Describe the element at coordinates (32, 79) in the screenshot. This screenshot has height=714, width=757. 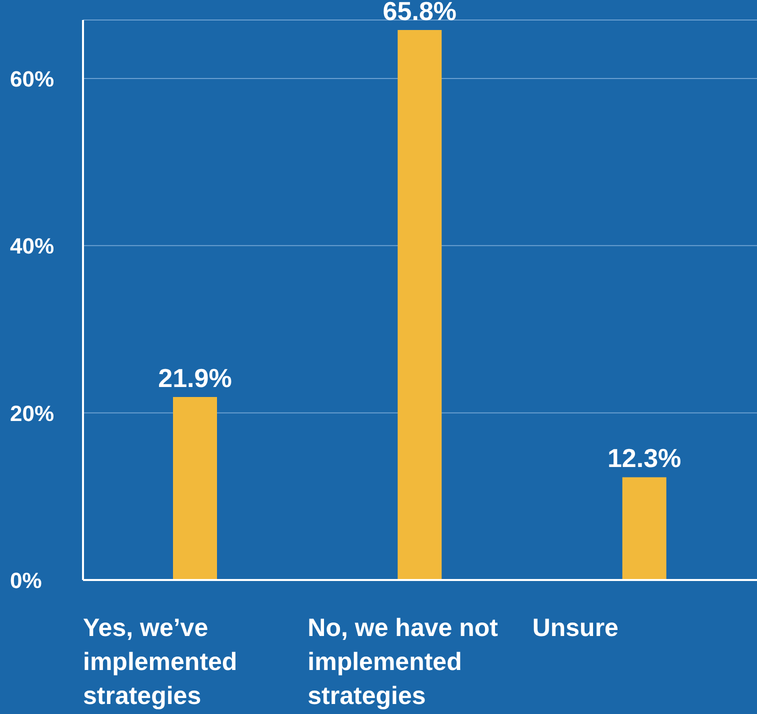
I see `y-tick-label: 60%` at that location.